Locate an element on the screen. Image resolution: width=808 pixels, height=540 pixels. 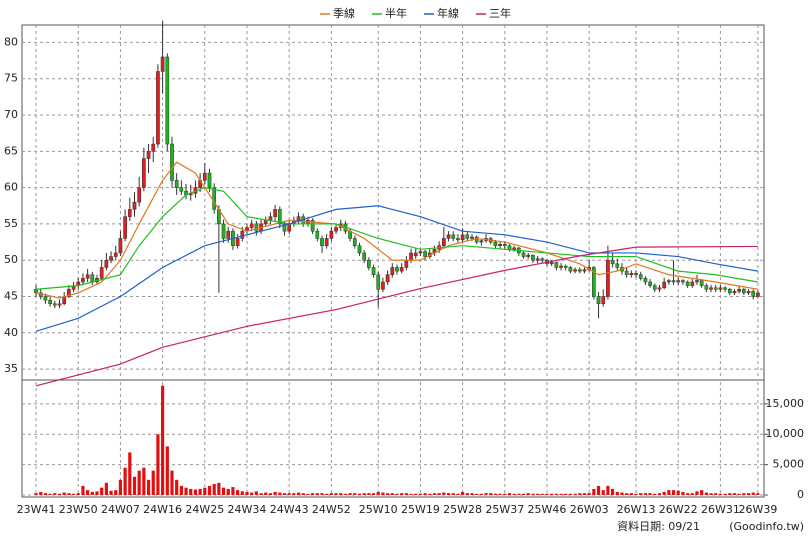
x-tick-label: 24W25 is located at coordinates (204, 509).